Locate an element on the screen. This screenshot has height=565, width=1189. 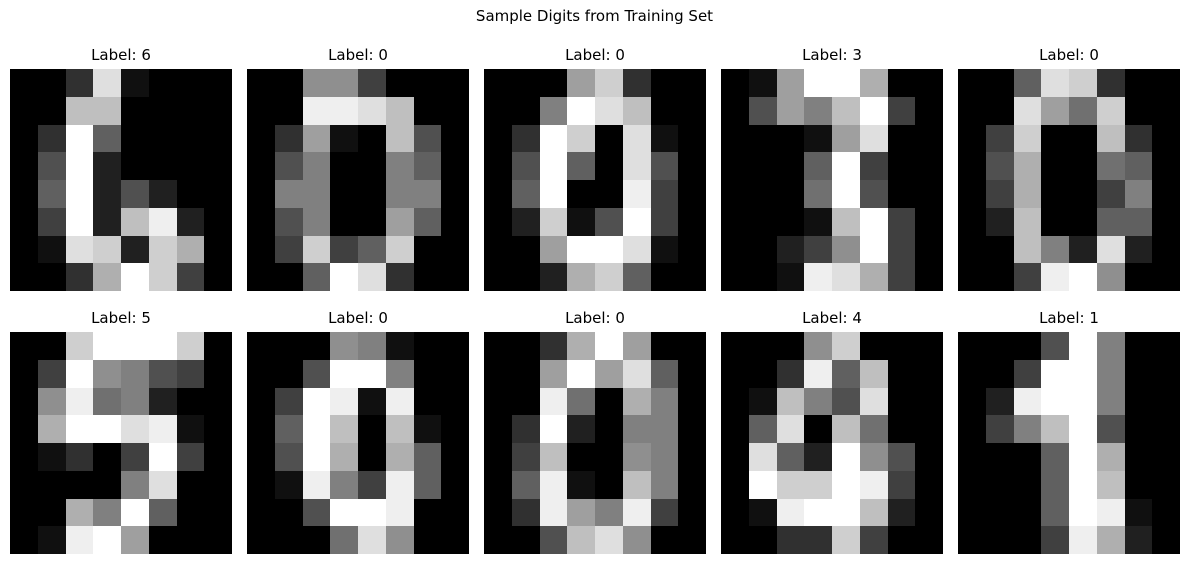
digit-panel: Label: 0 is located at coordinates (358, 431).